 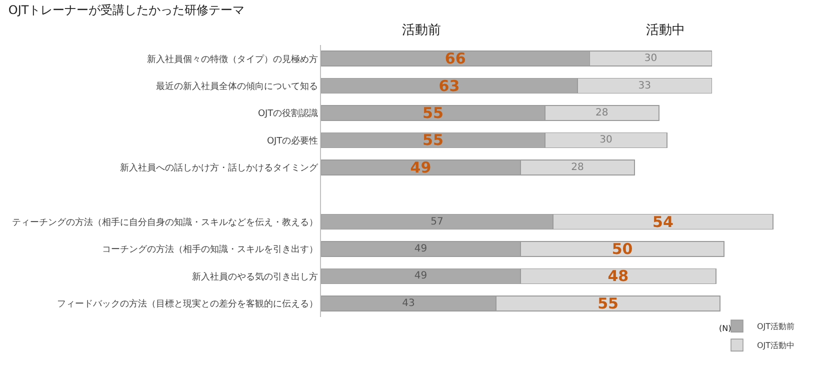 What do you see at coordinates (622, 249) in the screenshot?
I see `data-label: 50` at bounding box center [622, 249].